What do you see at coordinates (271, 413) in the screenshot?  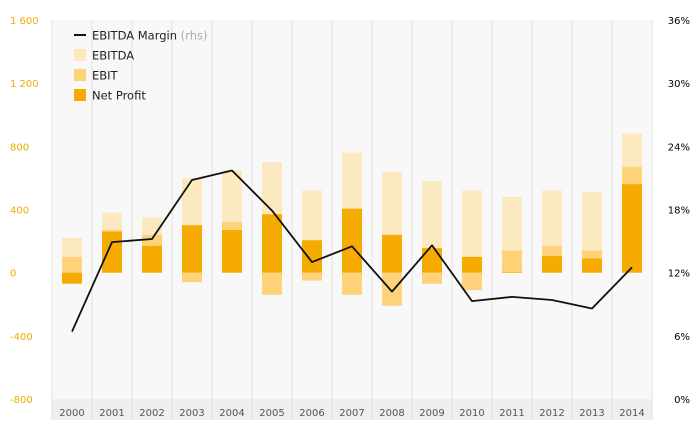 I see `x-tick-label: 2005` at bounding box center [271, 413].